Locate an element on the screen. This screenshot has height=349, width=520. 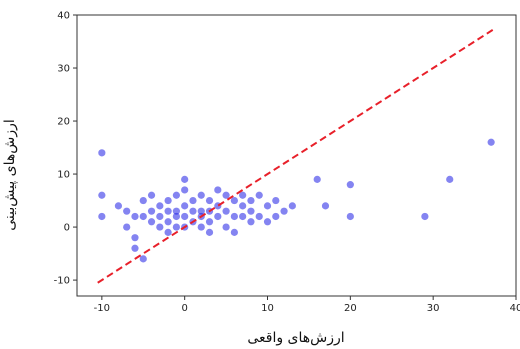
y-tick-label: 10 is located at coordinates (63, 175).